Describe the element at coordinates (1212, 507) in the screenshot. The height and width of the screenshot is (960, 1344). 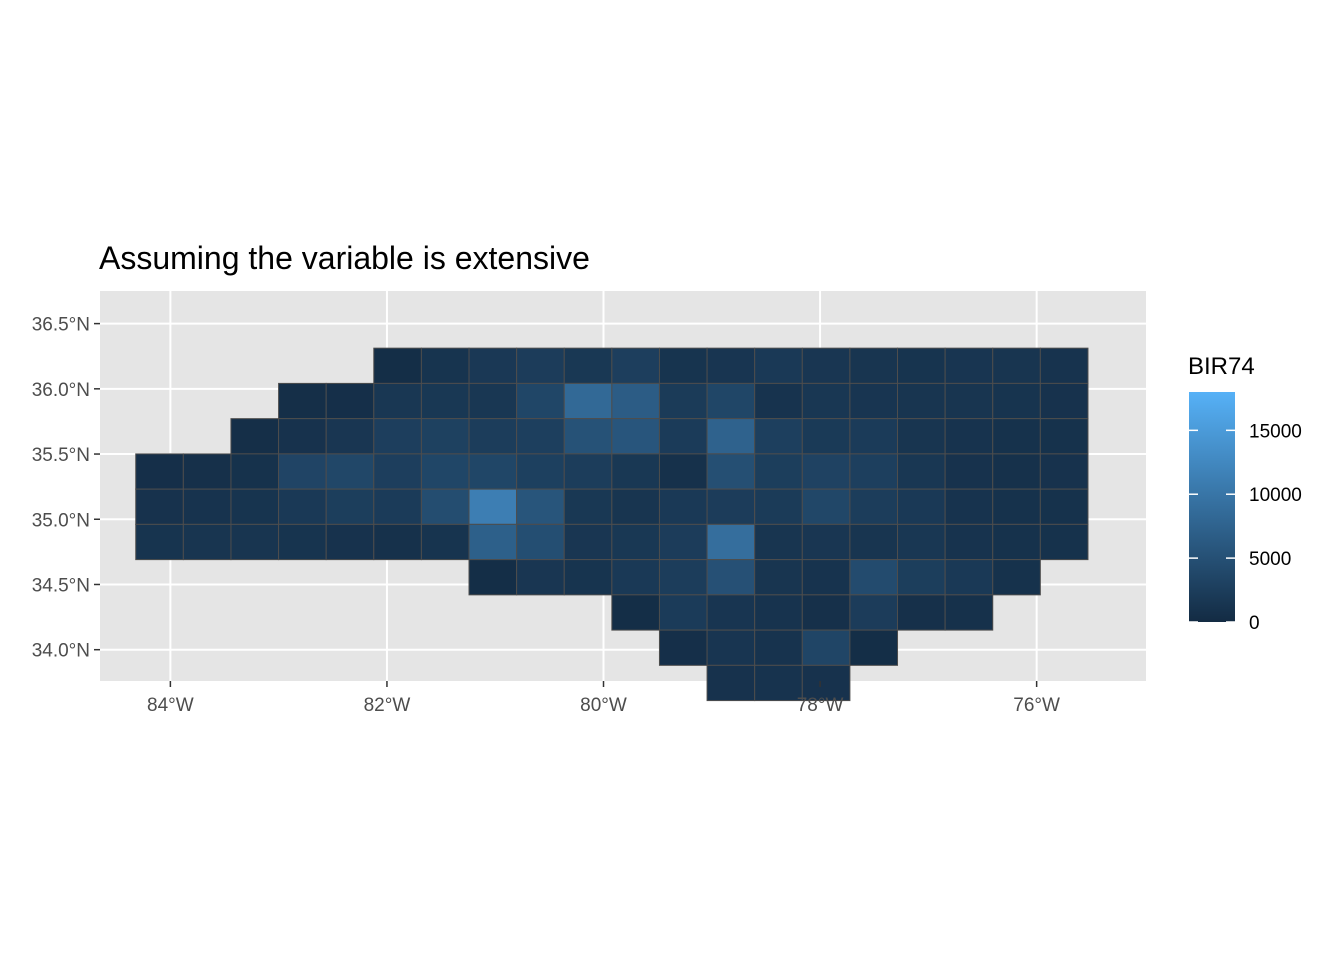
I see `legend-colorbar` at that location.